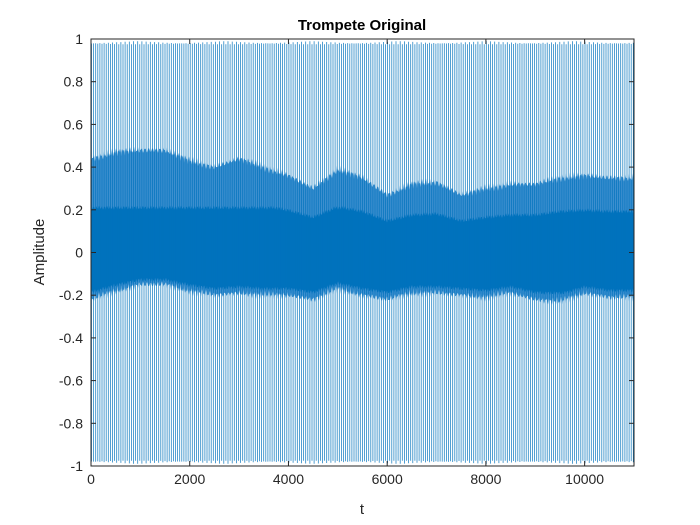 The width and height of the screenshot is (700, 525). I want to click on x-tick-label: 10000, so click(584, 479).